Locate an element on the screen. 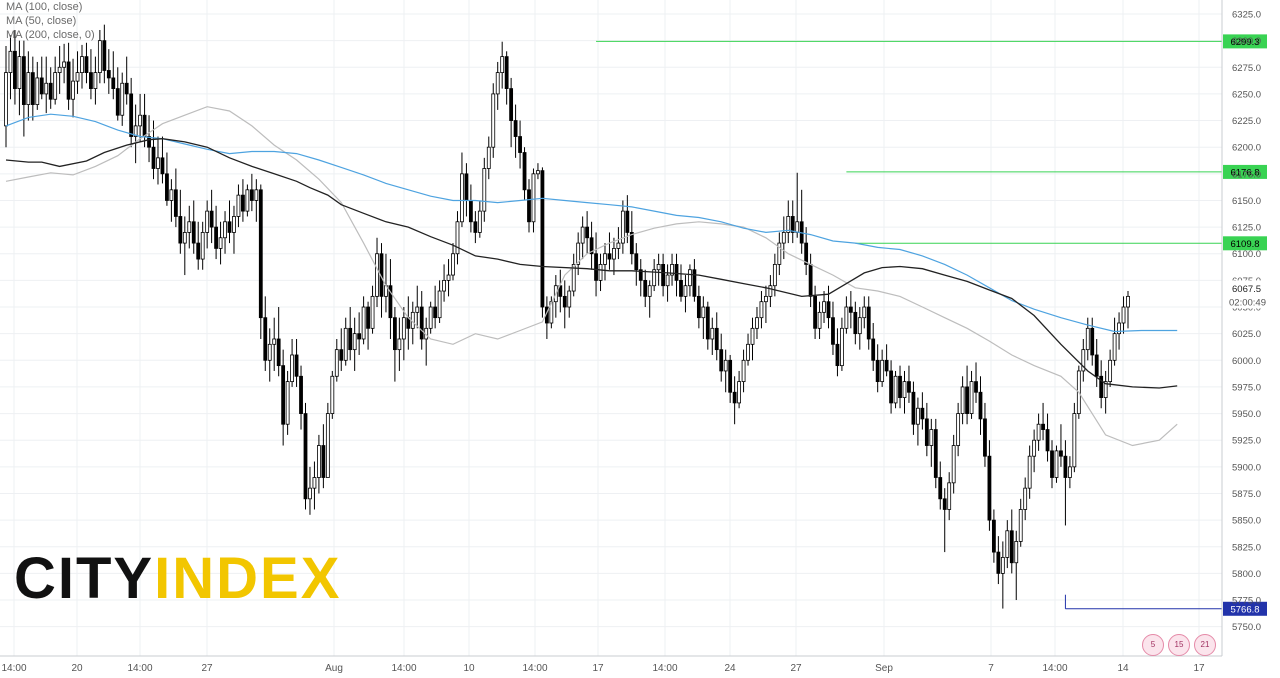 This screenshot has width=1280, height=678. y-tick-label: 6000.0 is located at coordinates (1246, 361).